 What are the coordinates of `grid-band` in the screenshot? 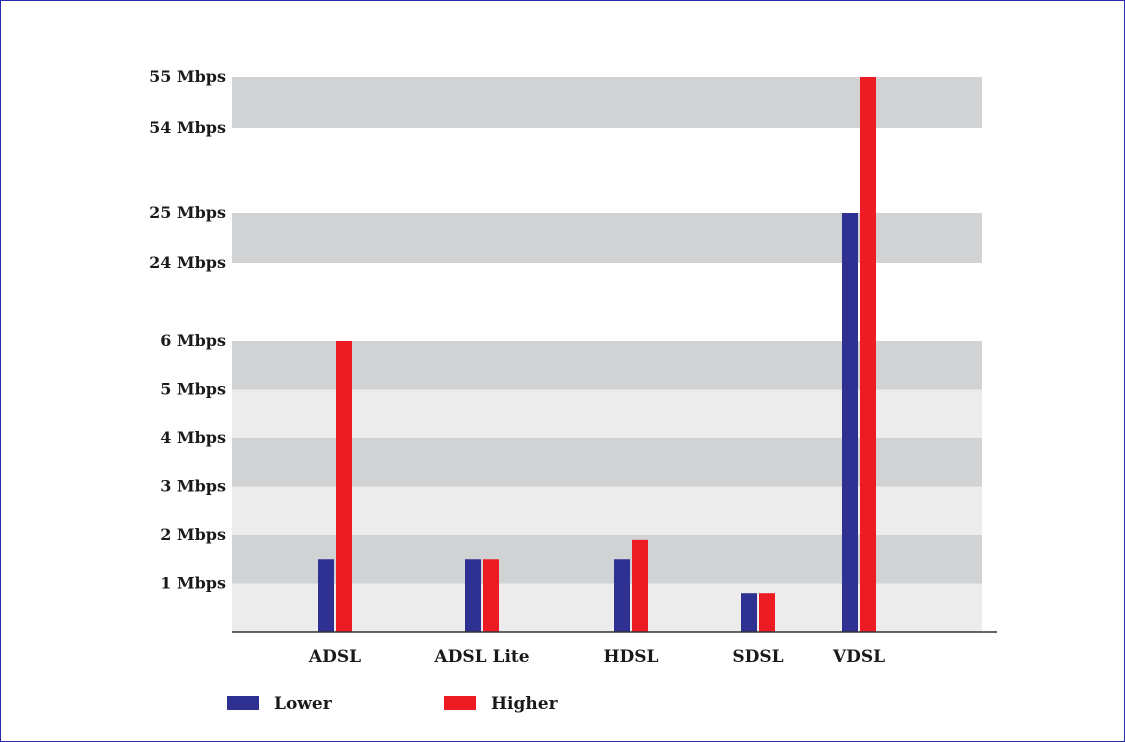 It's located at (607, 102).